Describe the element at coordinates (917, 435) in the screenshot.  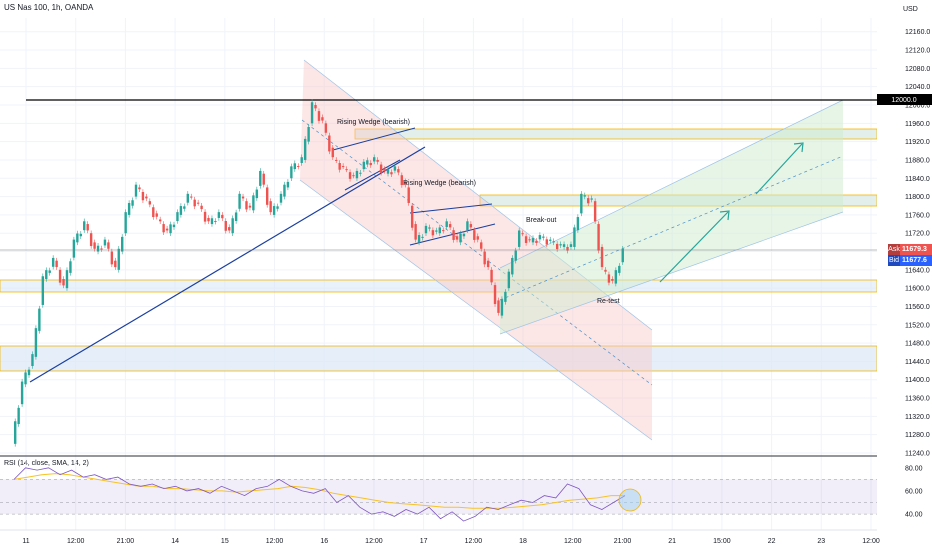
I see `y-tick-label: 11280.0` at that location.